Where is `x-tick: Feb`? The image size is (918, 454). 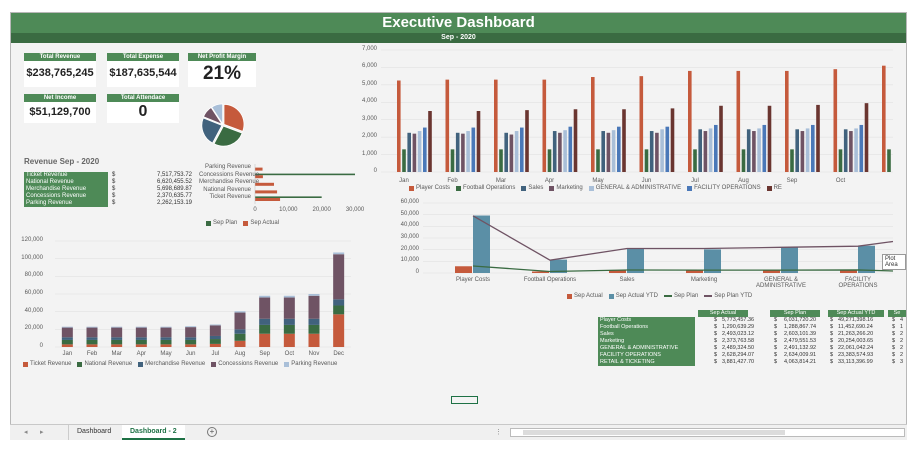
x-tick: Feb is located at coordinates (452, 181).